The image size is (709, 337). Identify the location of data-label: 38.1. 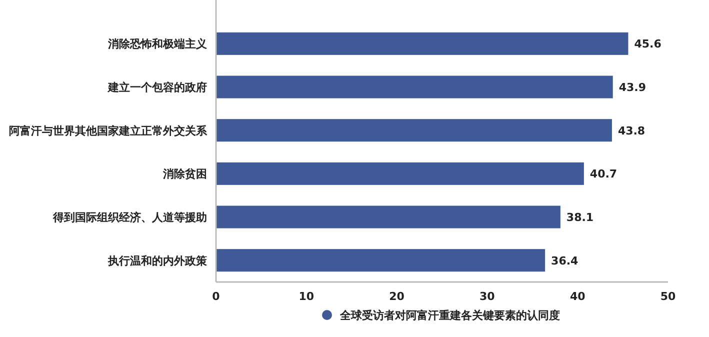
(580, 217).